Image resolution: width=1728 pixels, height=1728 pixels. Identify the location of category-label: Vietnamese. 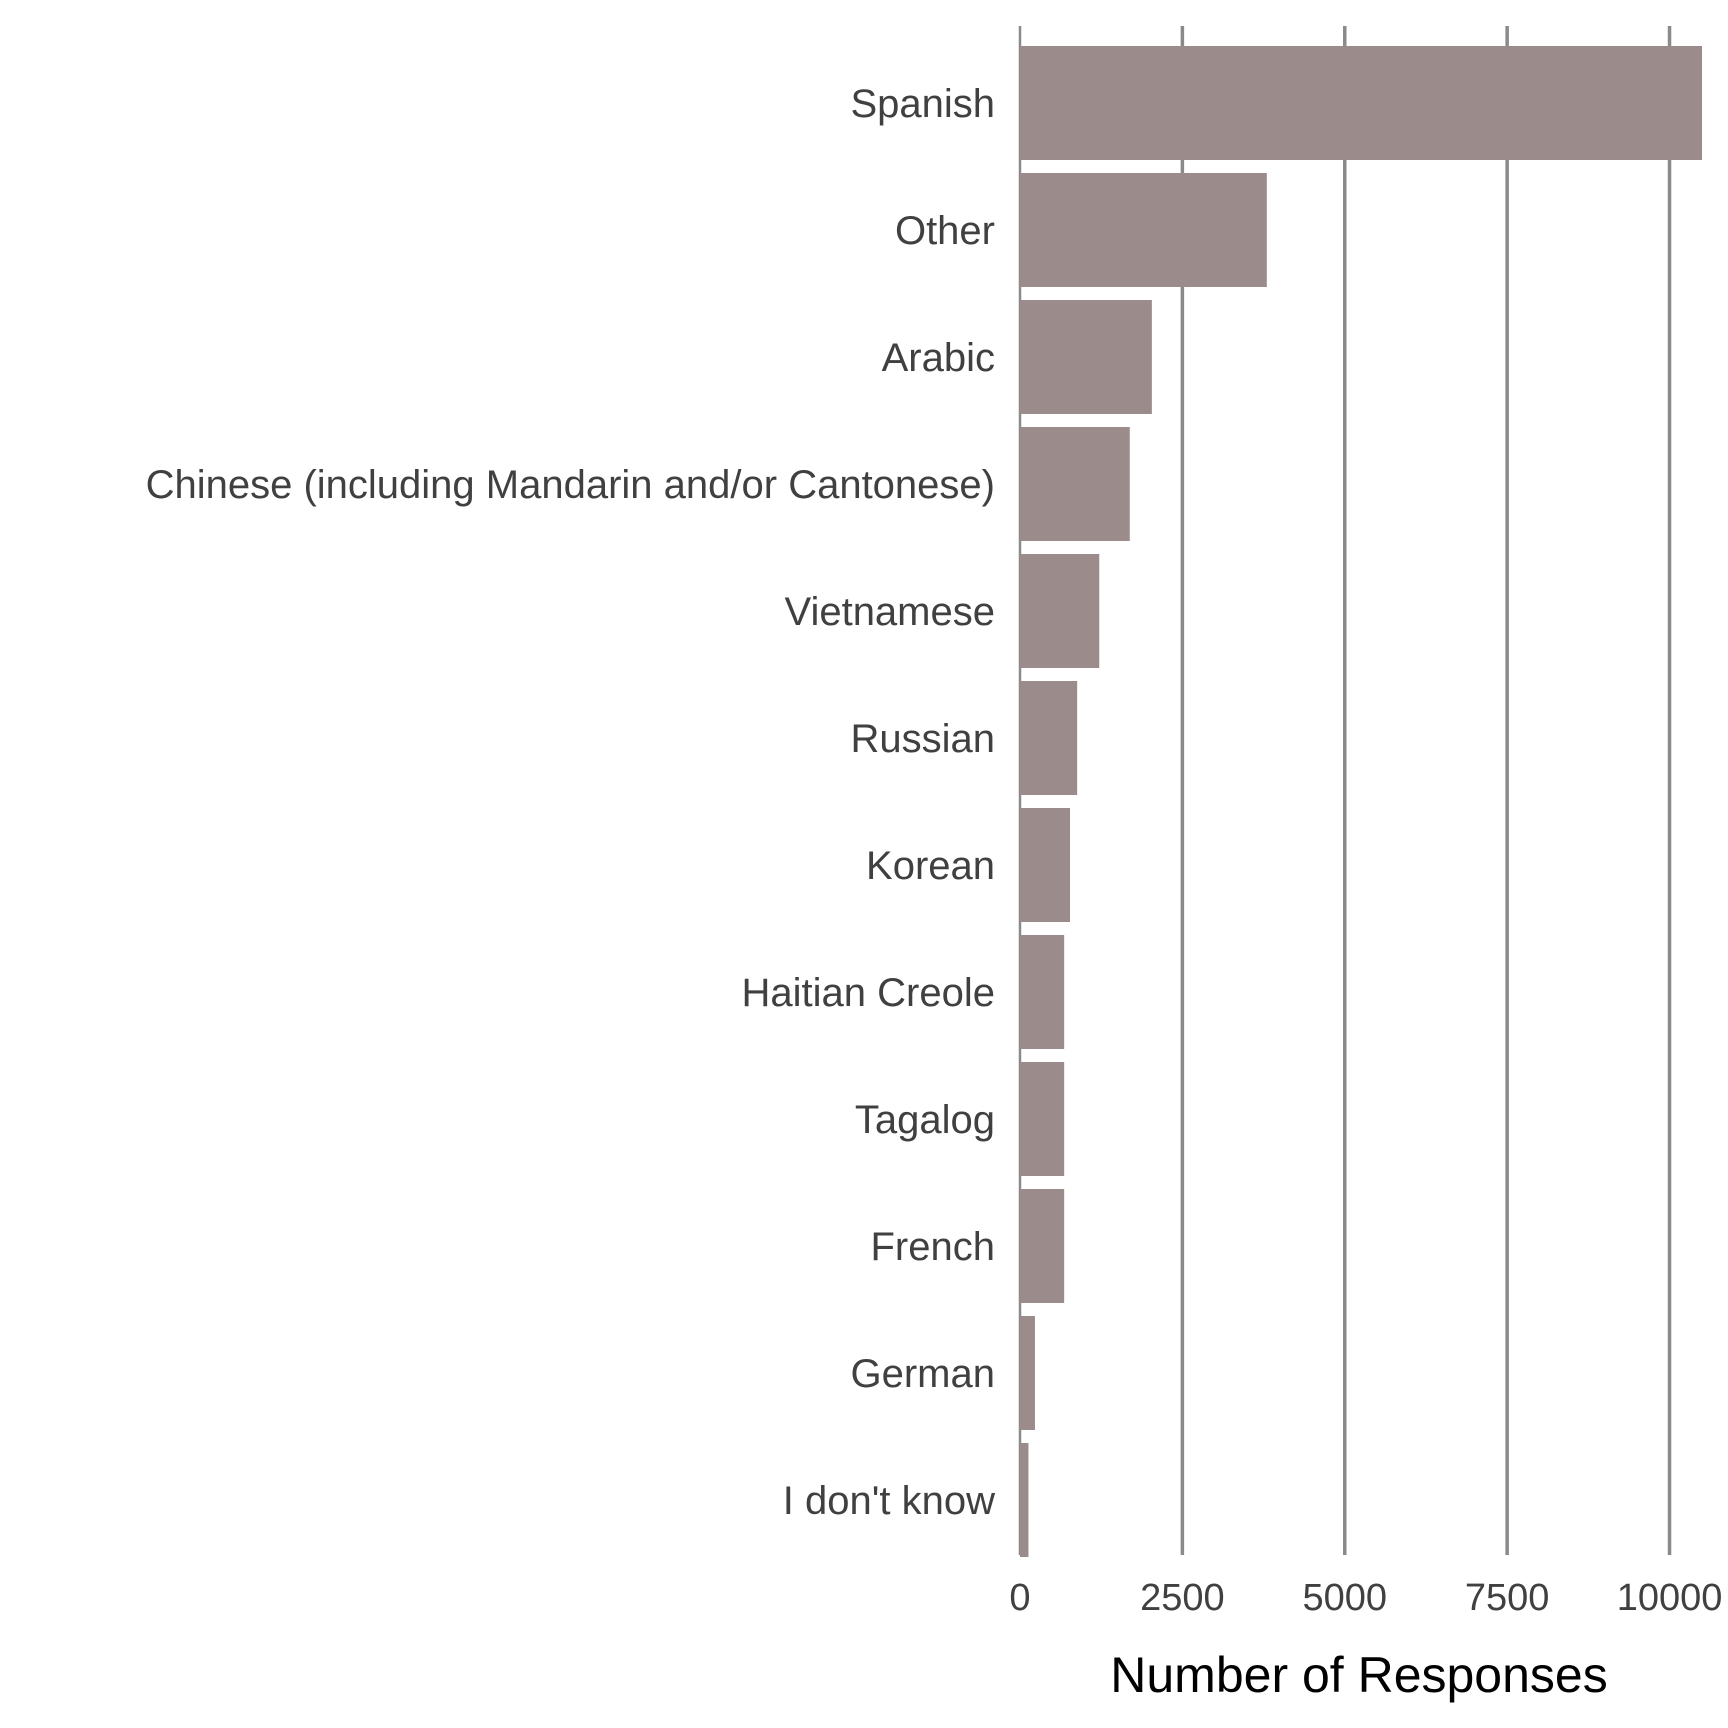
(889, 612).